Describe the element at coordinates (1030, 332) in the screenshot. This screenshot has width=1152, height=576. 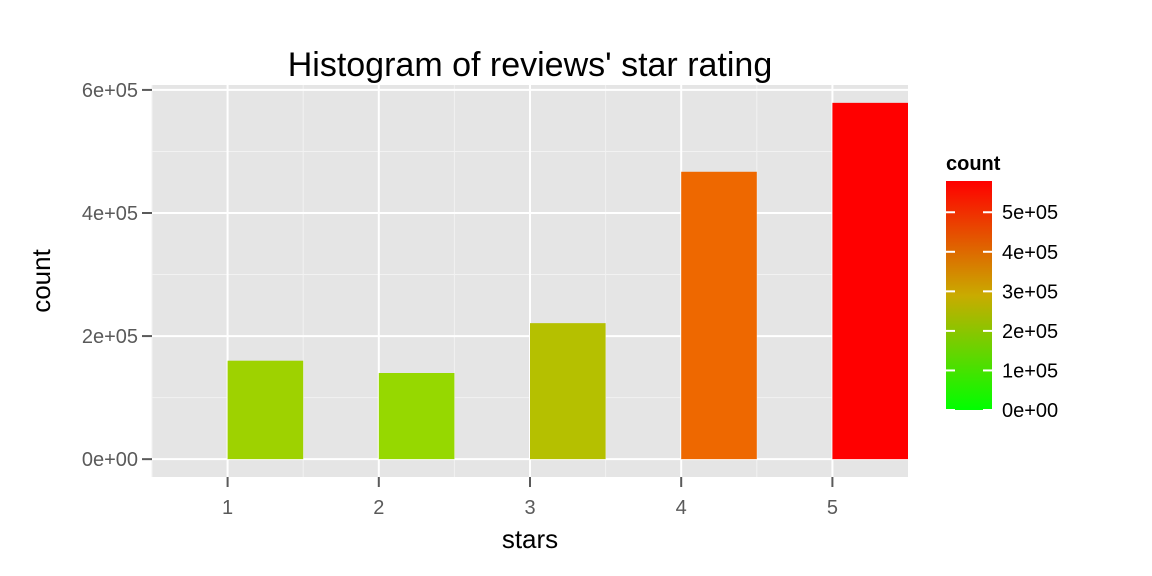
I see `legend-tick-label: 2e+05` at that location.